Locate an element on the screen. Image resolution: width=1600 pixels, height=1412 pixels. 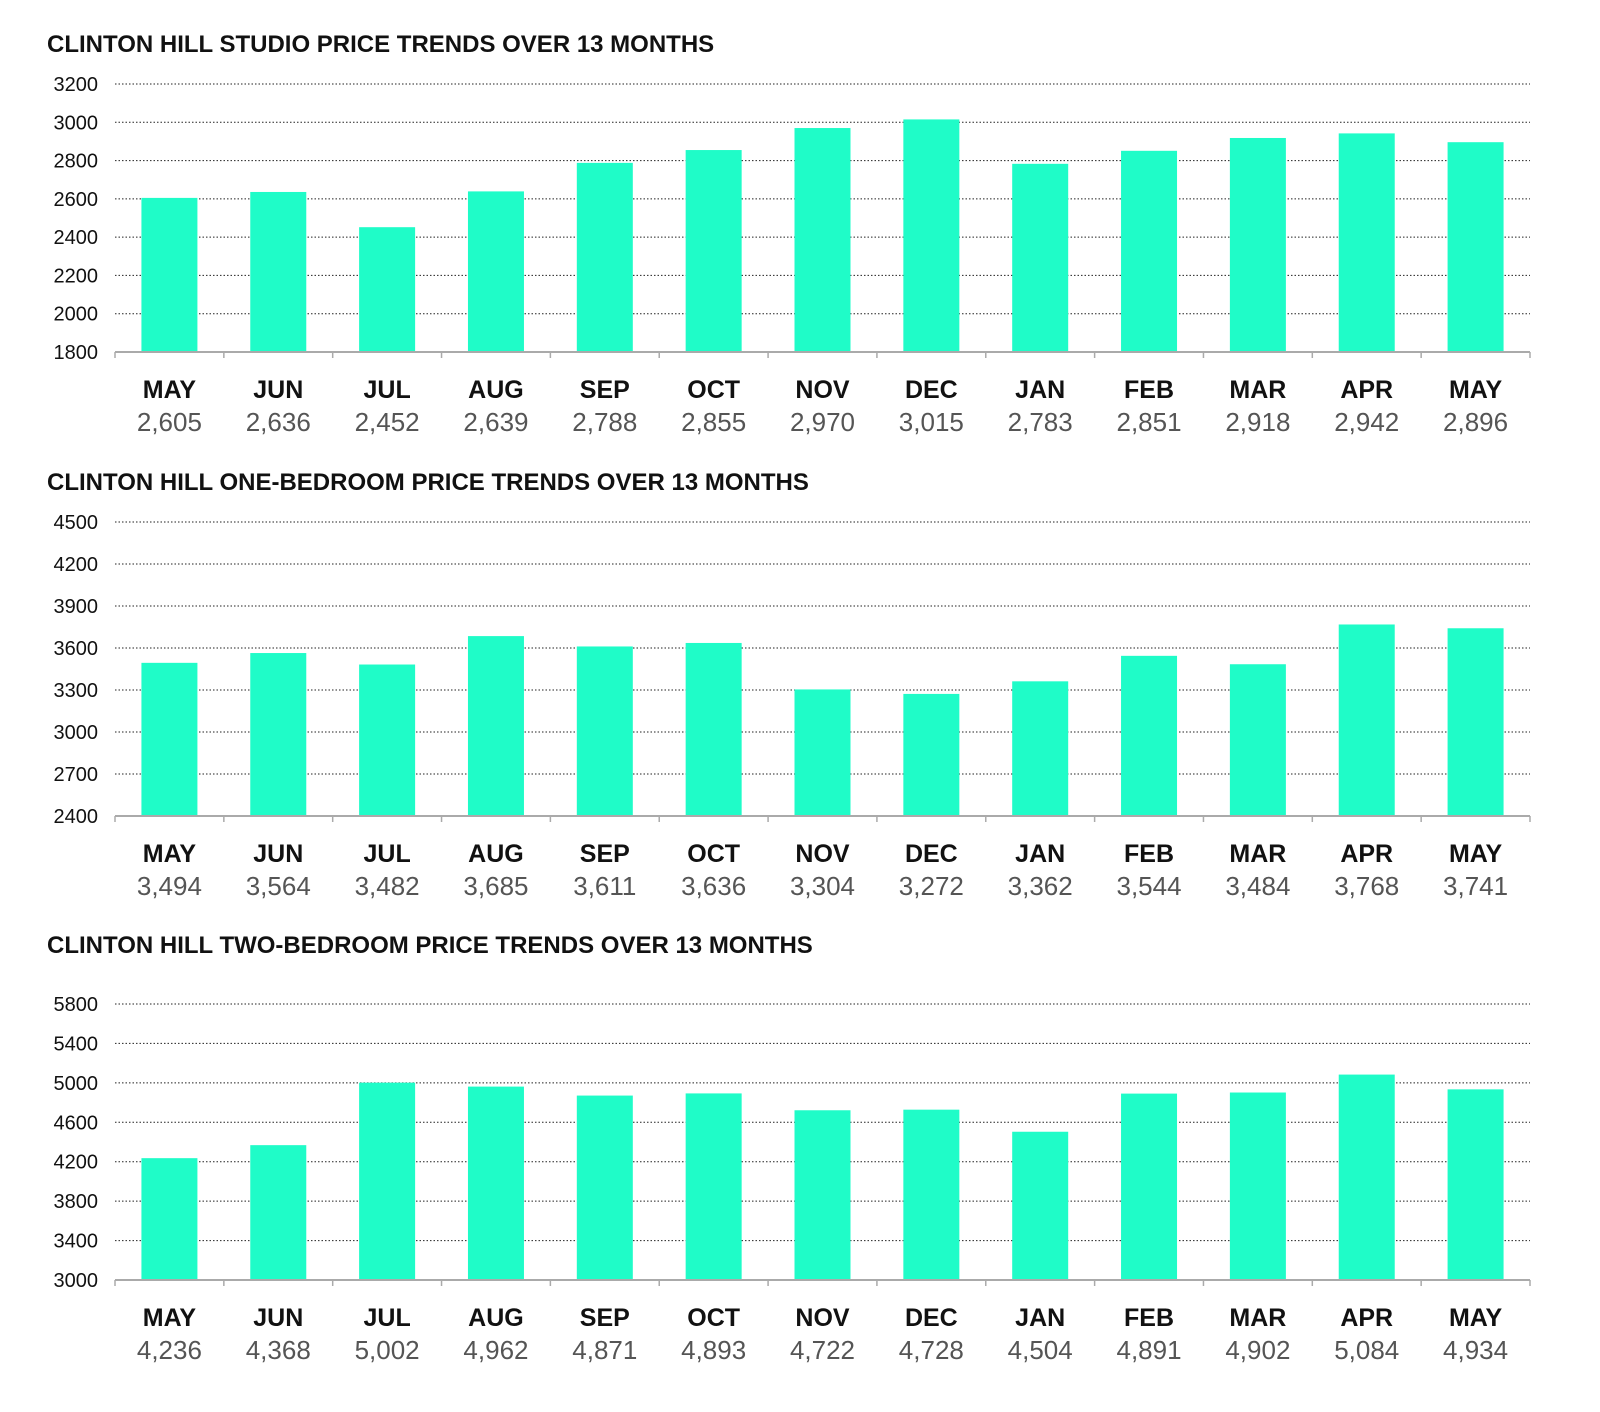
data-label: 5,084 is located at coordinates (1366, 1350).